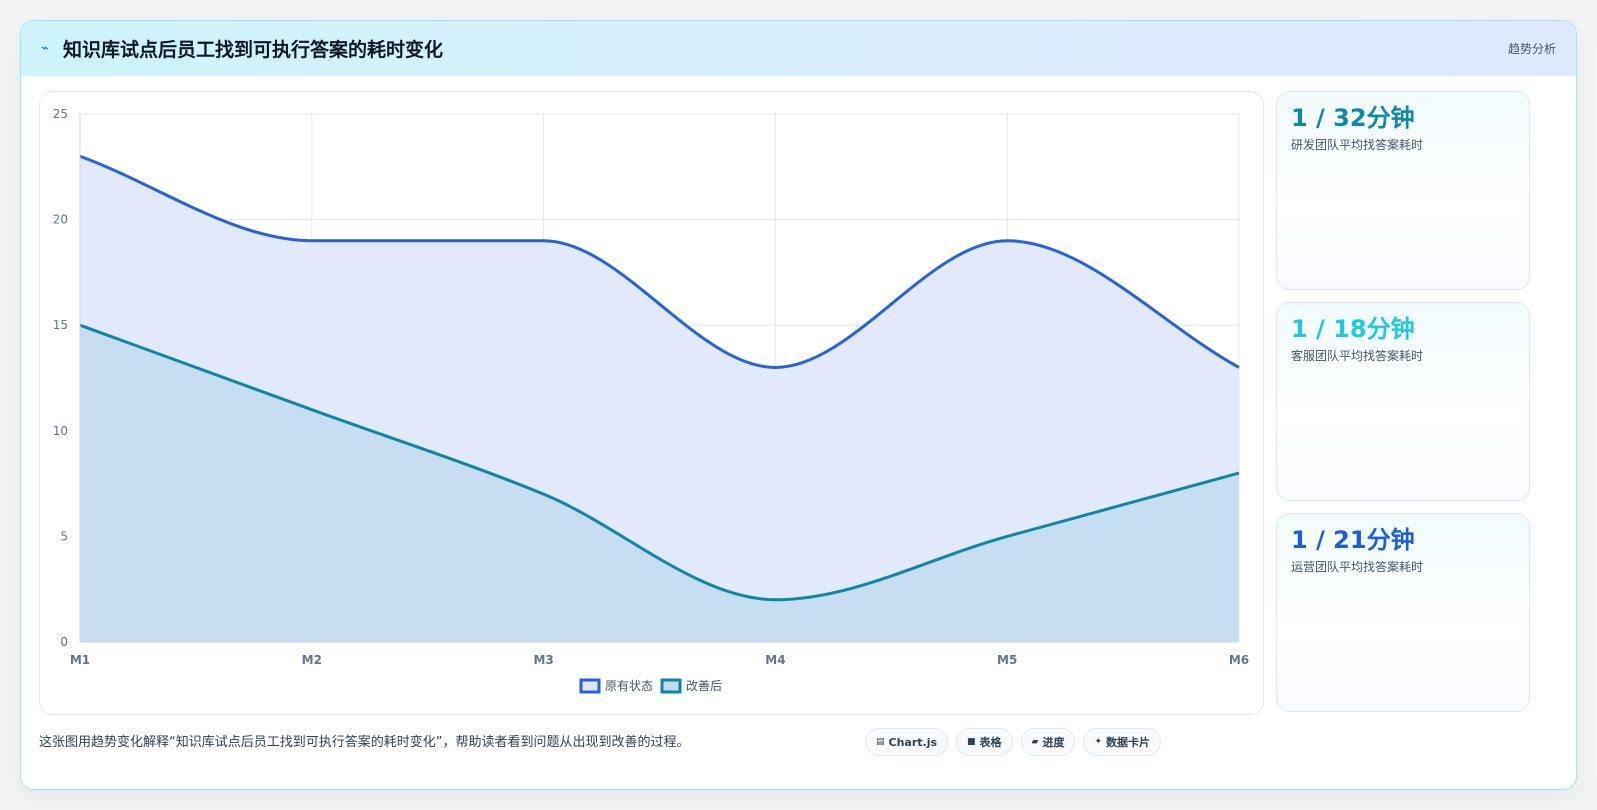  I want to click on sparkle-icon: ✦, so click(1098, 742).